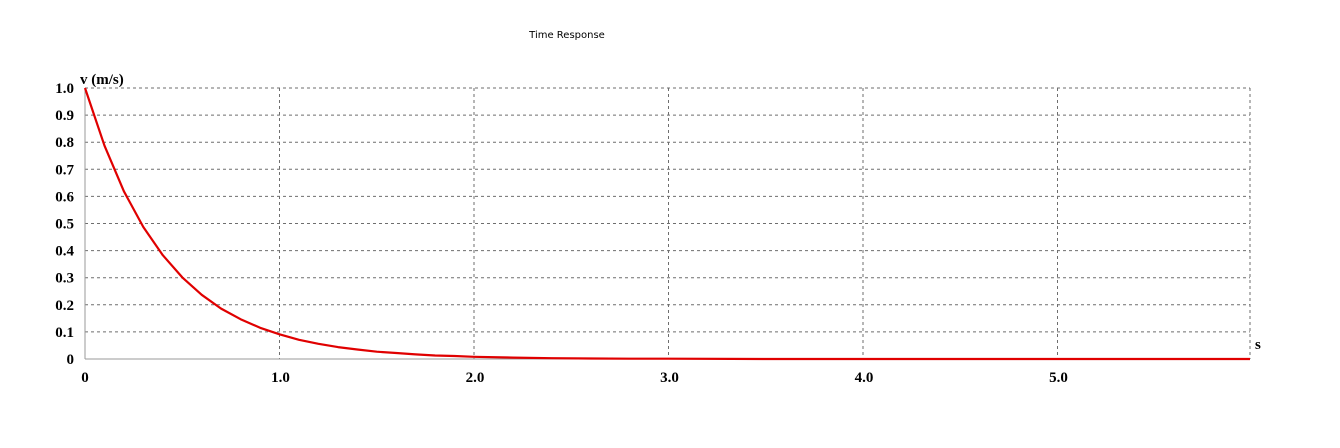 This screenshot has width=1340, height=448. What do you see at coordinates (64, 197) in the screenshot?
I see `y-tick-label: 0.6` at bounding box center [64, 197].